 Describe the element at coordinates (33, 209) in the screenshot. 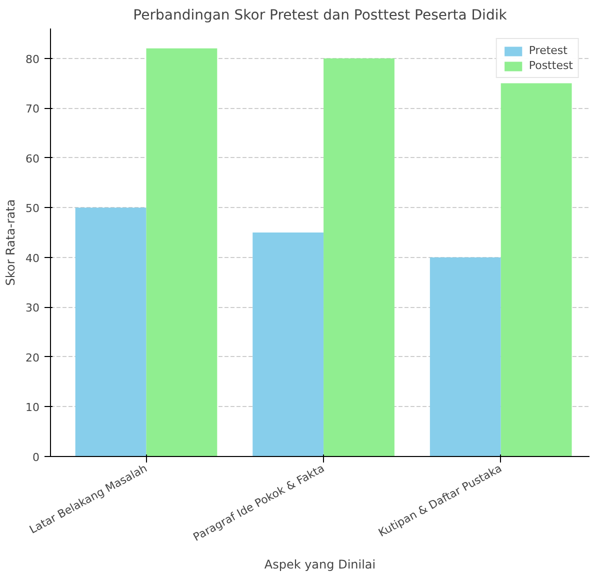

I see `y-tick-label: 50` at that location.